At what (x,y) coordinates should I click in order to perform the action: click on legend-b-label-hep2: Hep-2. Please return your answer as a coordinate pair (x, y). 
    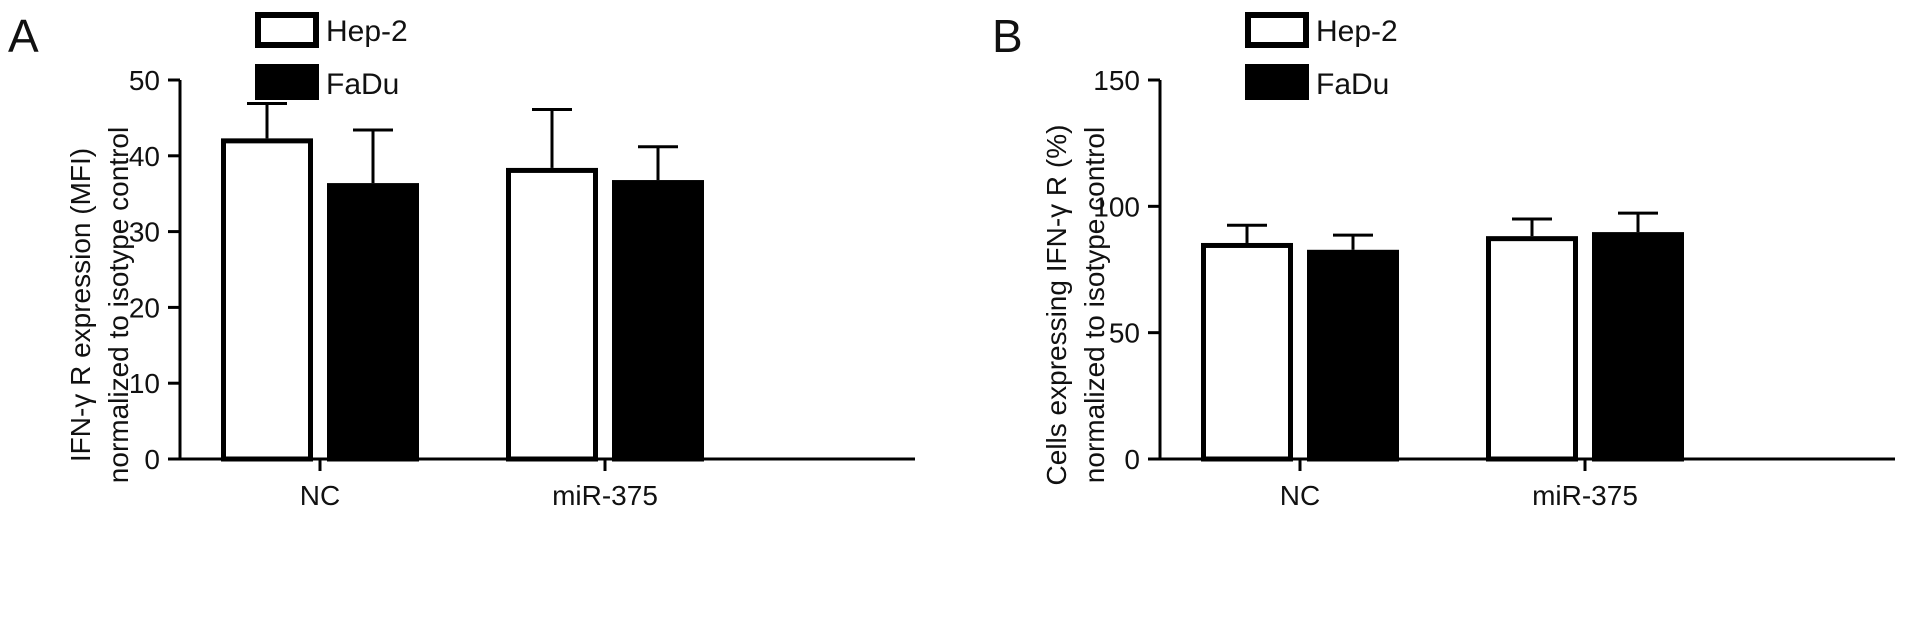
    Looking at the image, I should click on (1357, 31).